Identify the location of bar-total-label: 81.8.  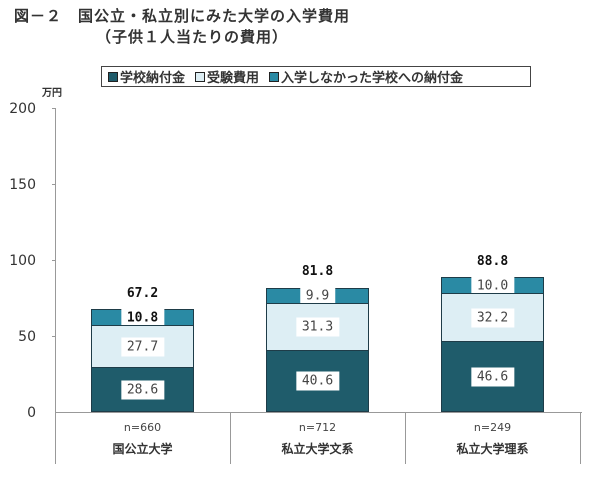
(317, 271).